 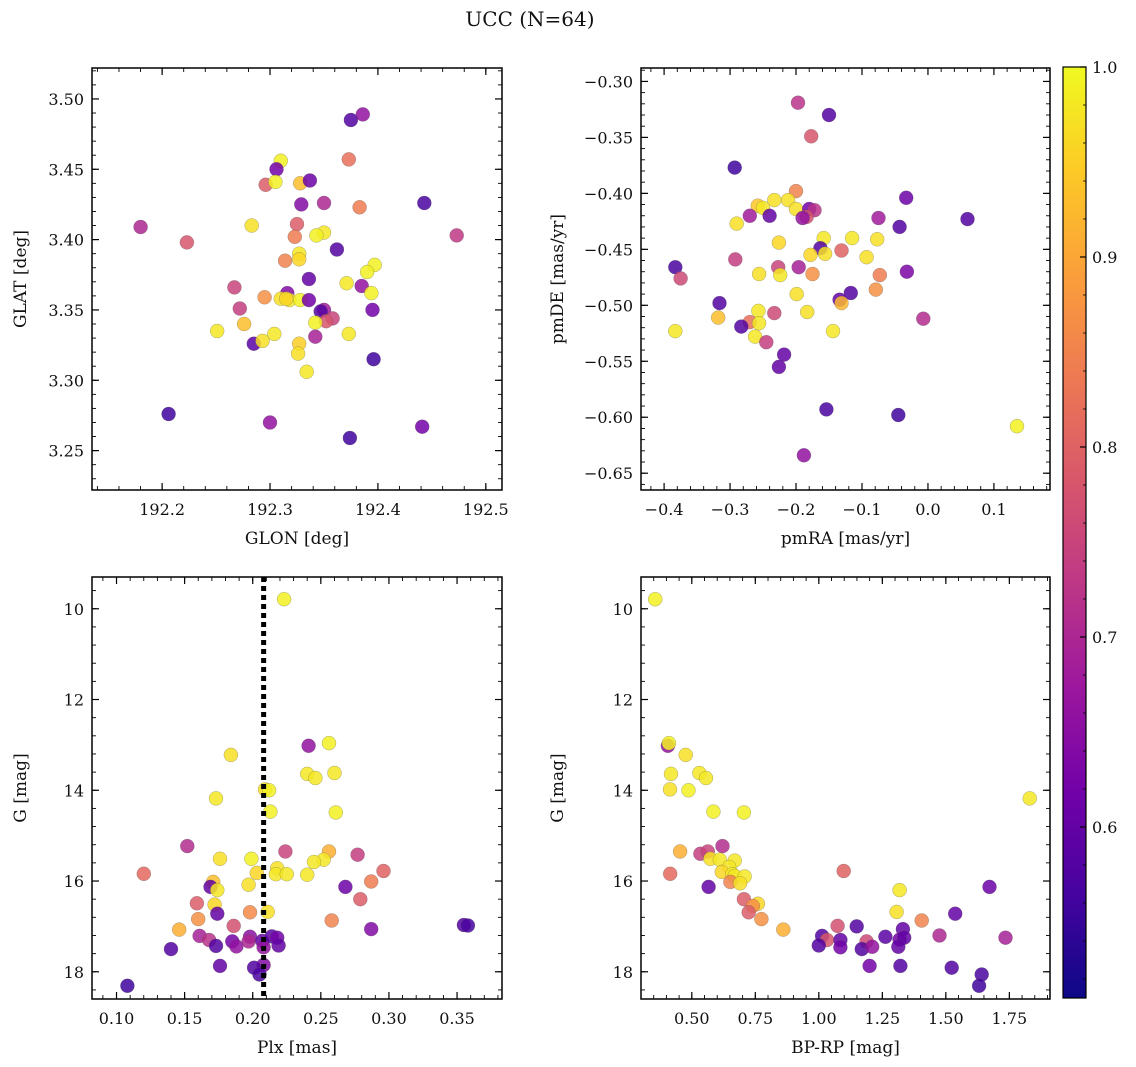 What do you see at coordinates (297, 539) in the screenshot?
I see `x-axis-label: GLON [deg]` at bounding box center [297, 539].